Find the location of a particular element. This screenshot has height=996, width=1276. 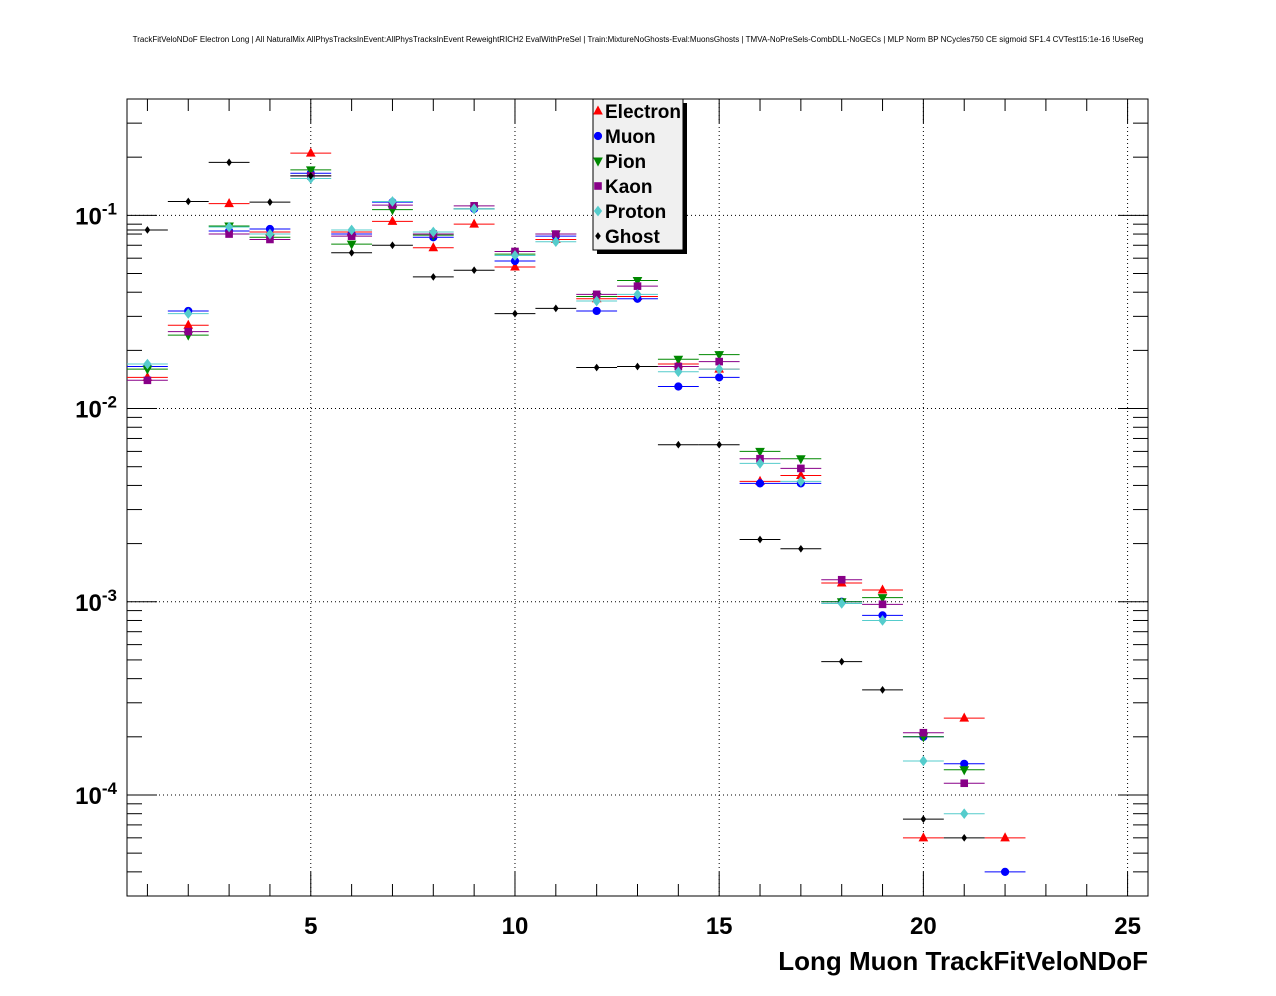

x-tick-label: 15 is located at coordinates (719, 926).